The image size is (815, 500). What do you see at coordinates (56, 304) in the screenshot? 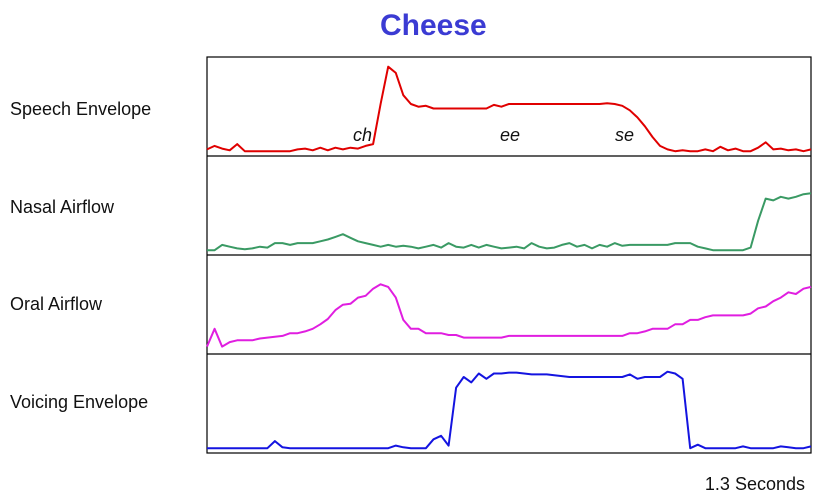
I see `series-label-oral-airflow: Oral Airflow` at bounding box center [56, 304].